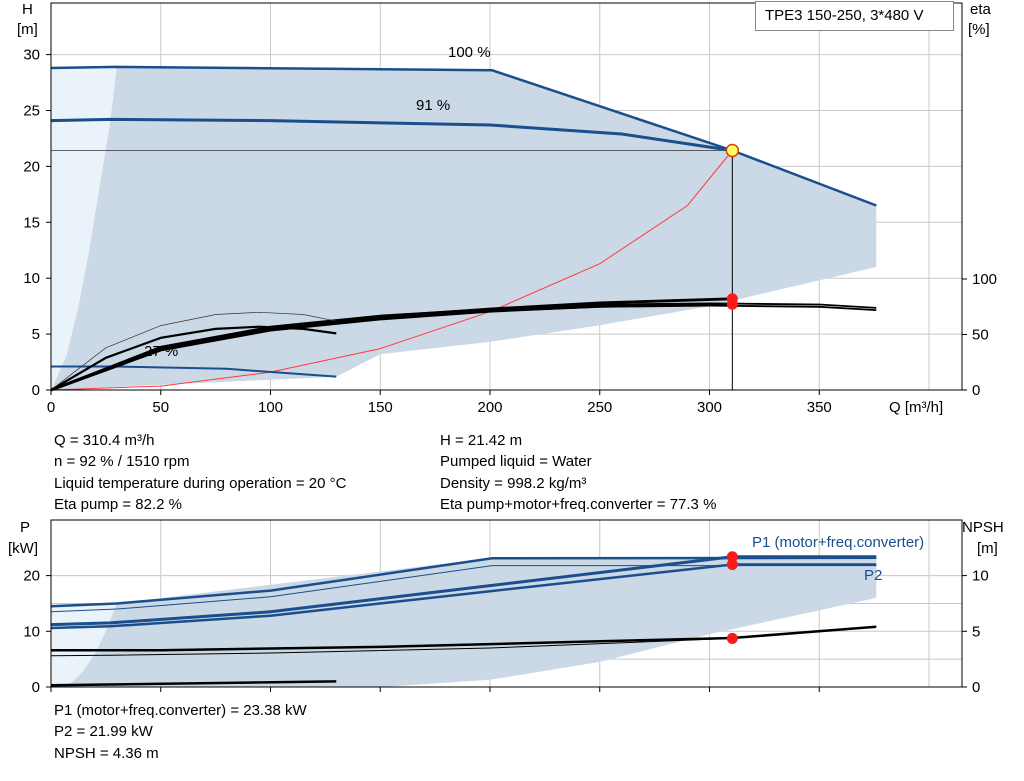 The width and height of the screenshot is (1024, 781). I want to click on info-npsh: NPSH = 4.36 m, so click(106, 753).